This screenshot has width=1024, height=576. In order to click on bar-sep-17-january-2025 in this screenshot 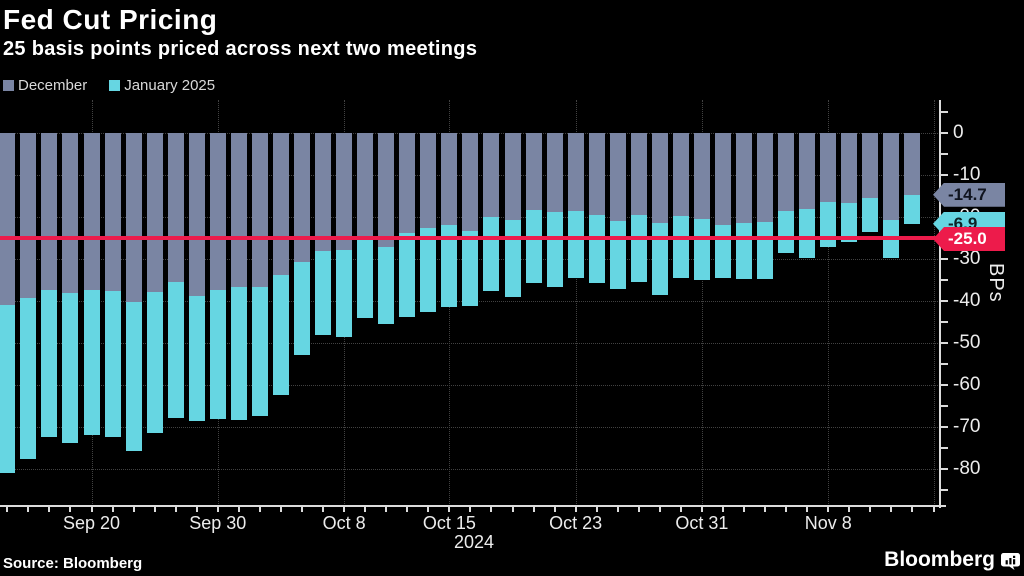, I will do `click(28, 378)`.